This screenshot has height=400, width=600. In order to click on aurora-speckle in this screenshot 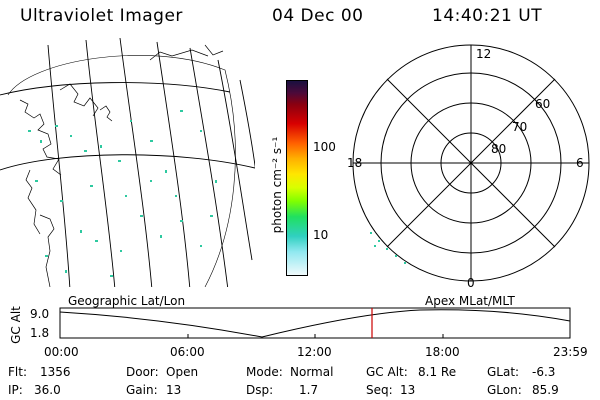, I will do `click(122, 193)`.